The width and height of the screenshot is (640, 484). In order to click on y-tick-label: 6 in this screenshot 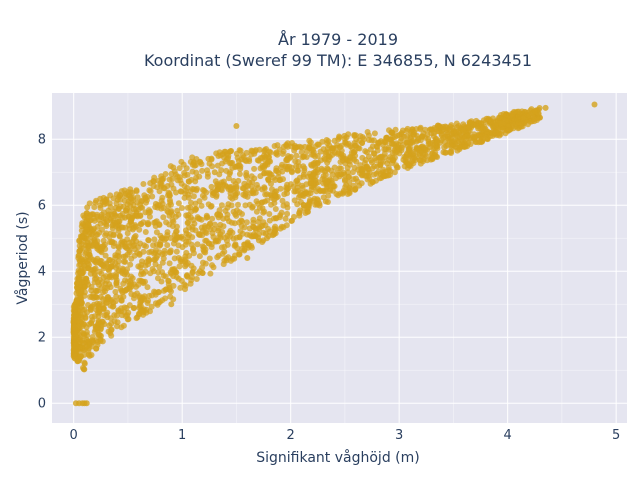, I will do `click(42, 206)`.